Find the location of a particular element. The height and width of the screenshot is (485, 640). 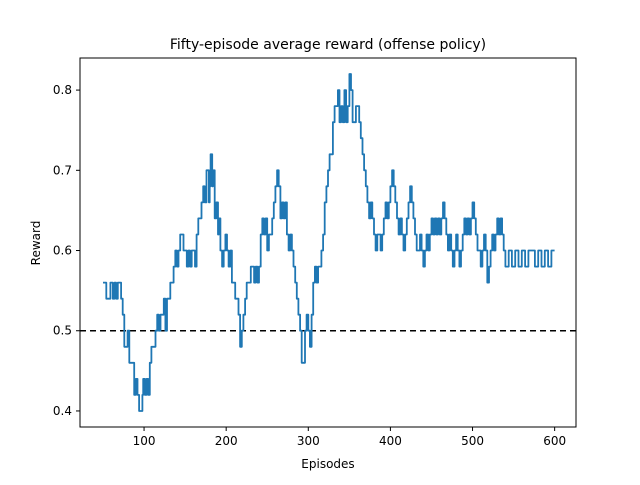

x-tick-label: 200 is located at coordinates (226, 441).